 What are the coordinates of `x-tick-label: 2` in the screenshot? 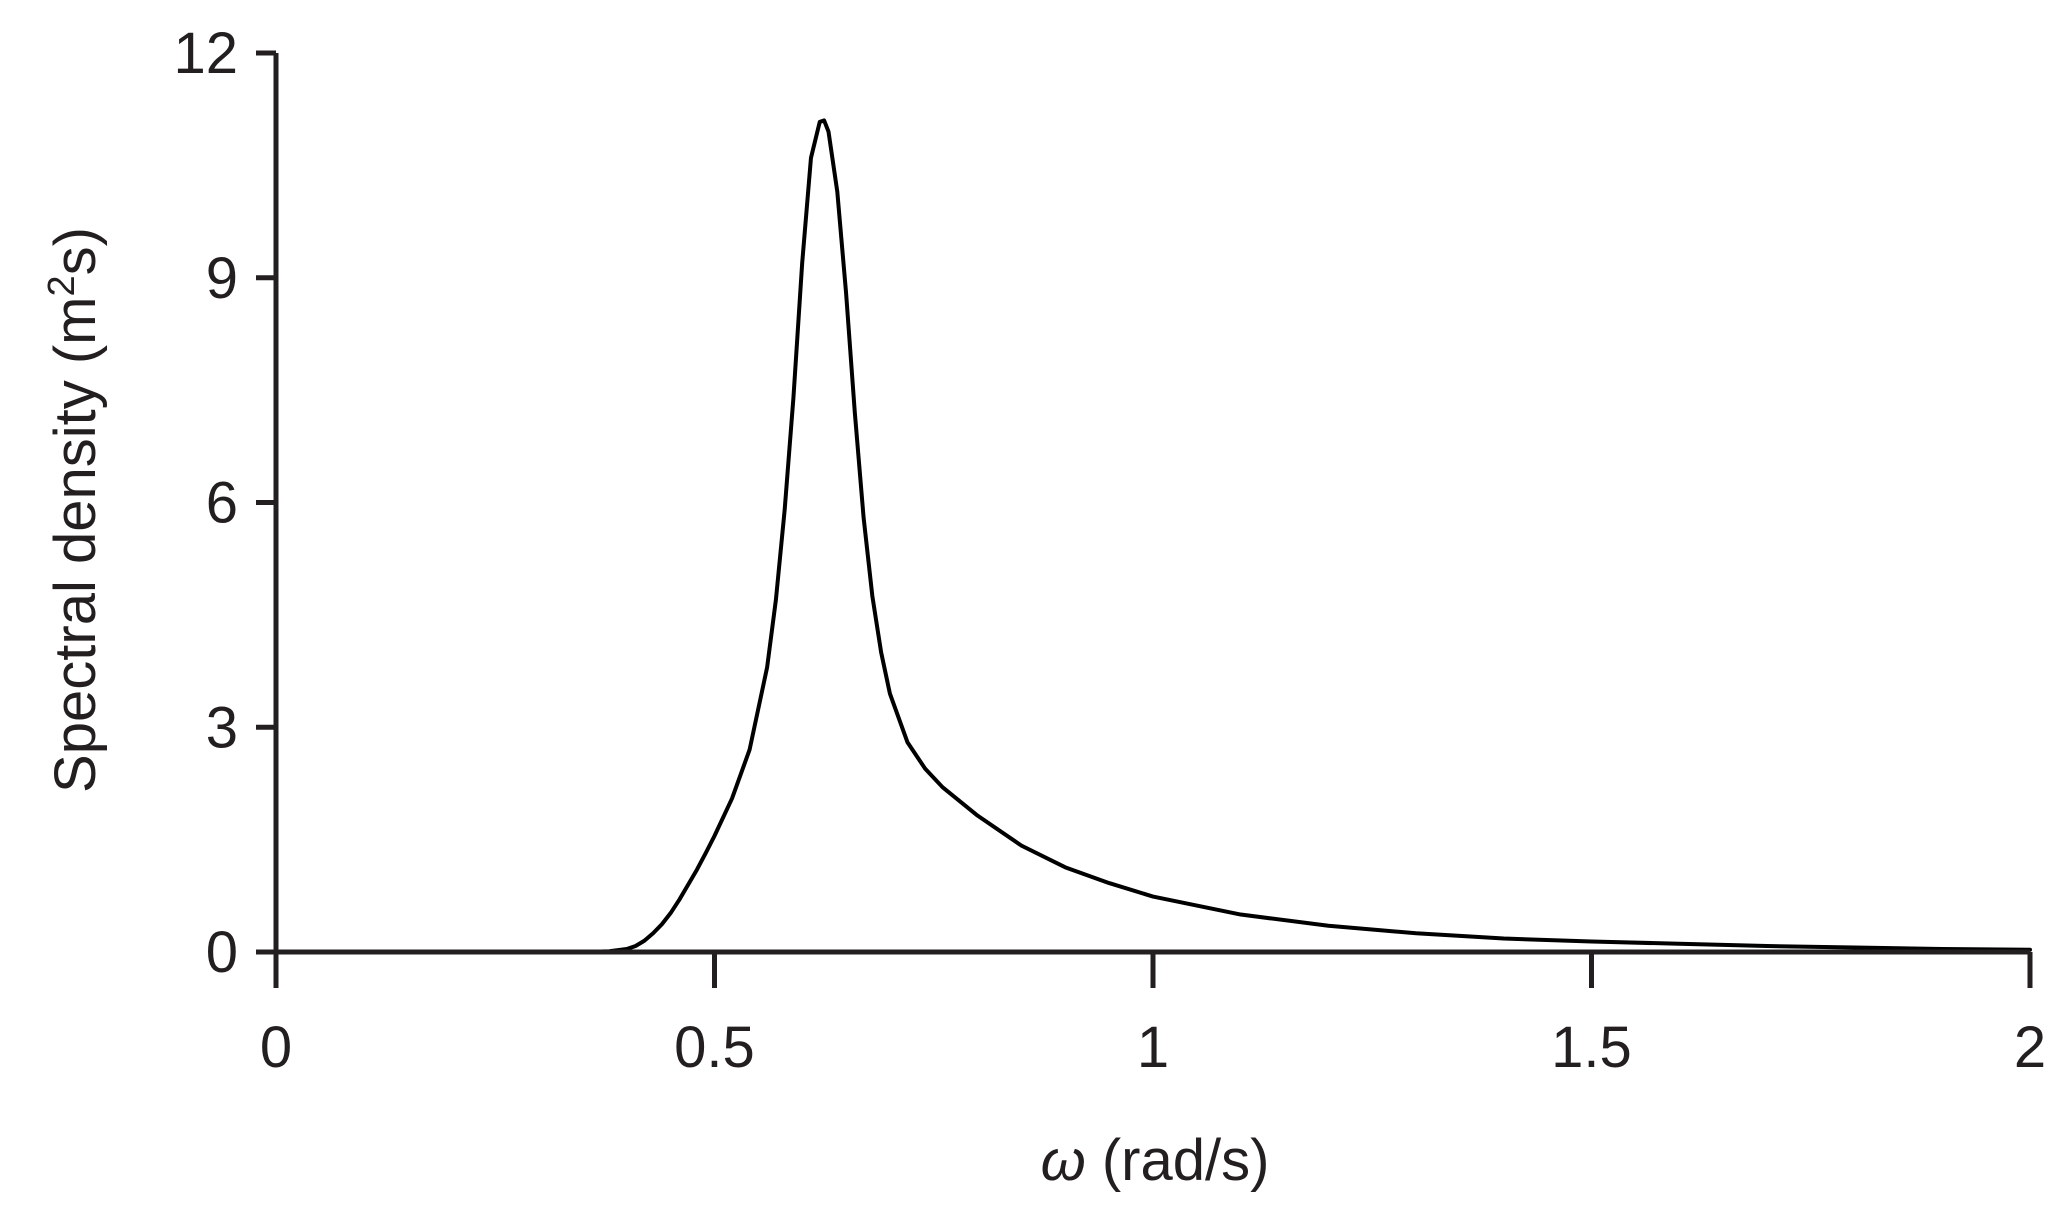 It's located at (2030, 1047).